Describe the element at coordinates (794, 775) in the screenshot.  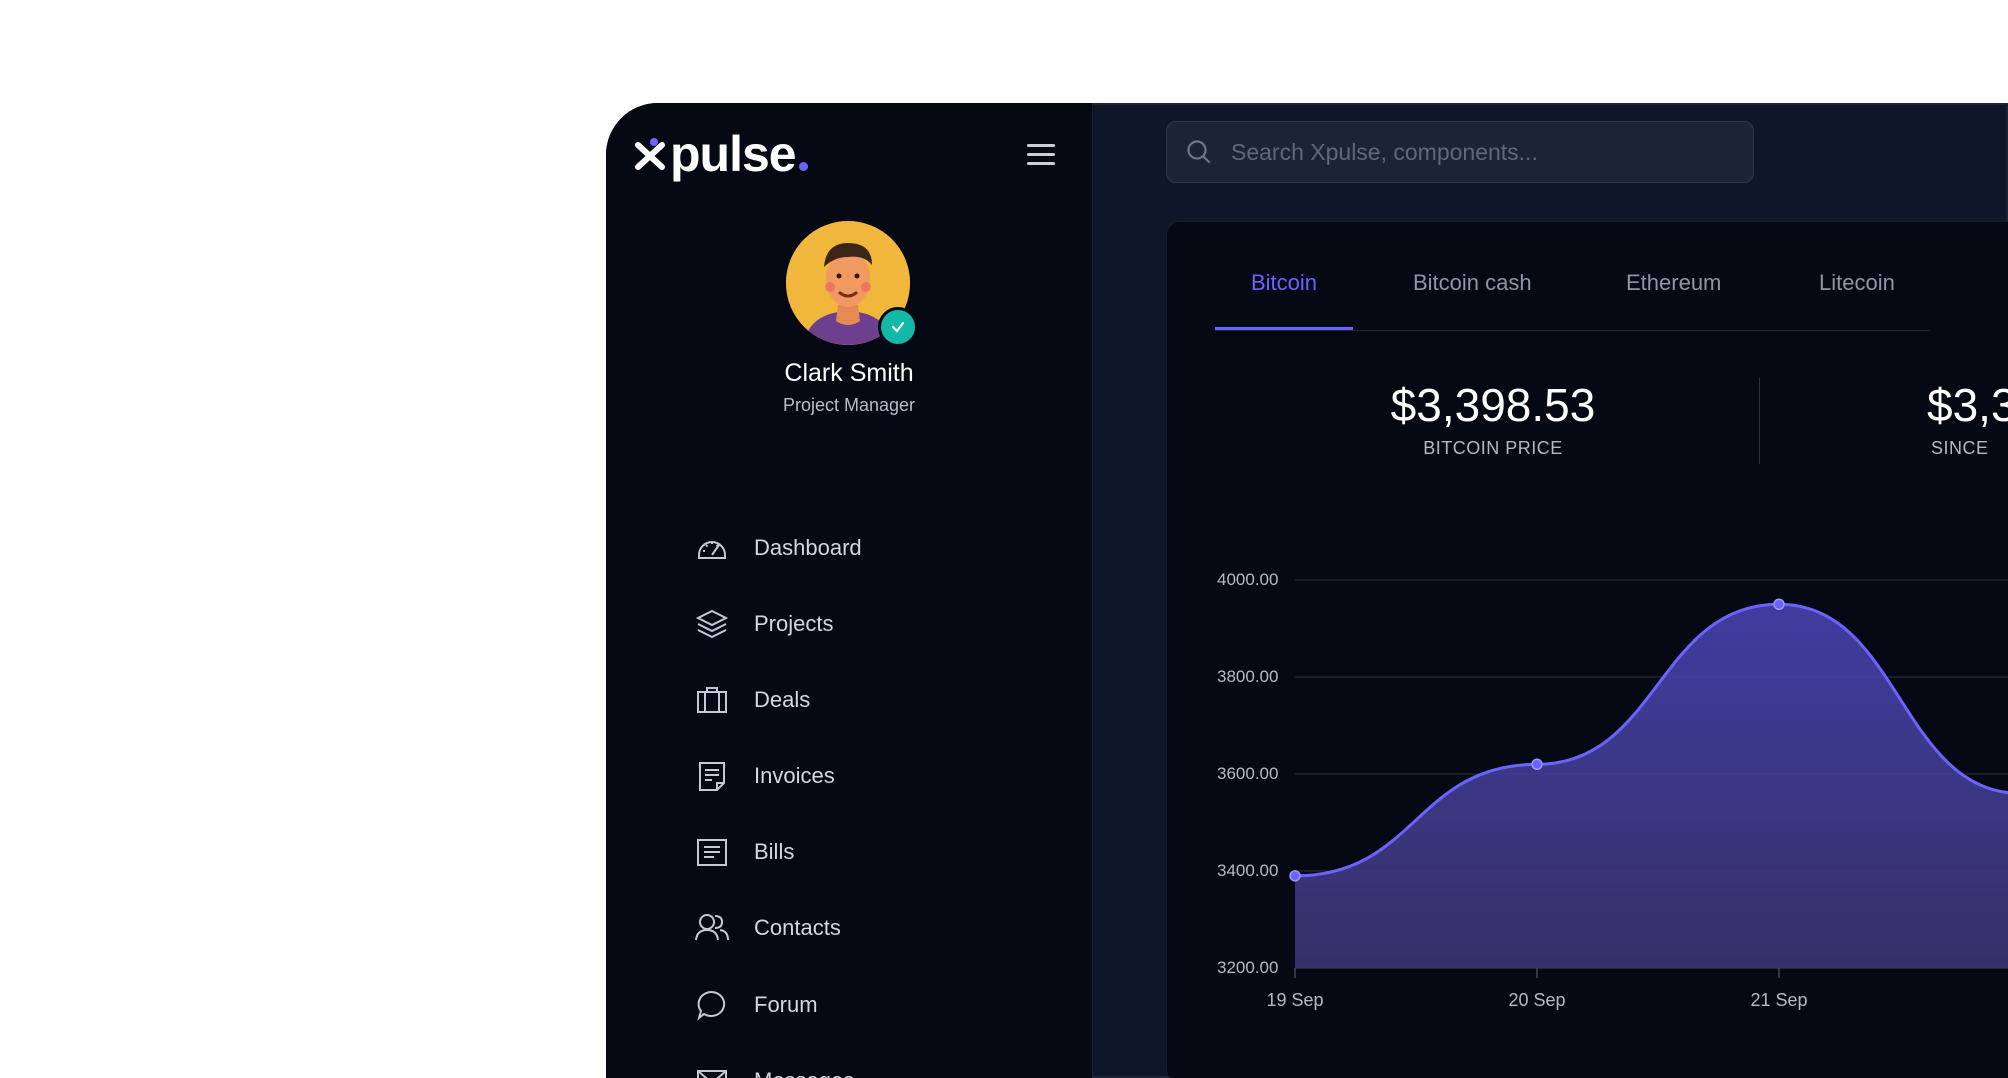
I see `sidebar-item-label: Invoices` at that location.